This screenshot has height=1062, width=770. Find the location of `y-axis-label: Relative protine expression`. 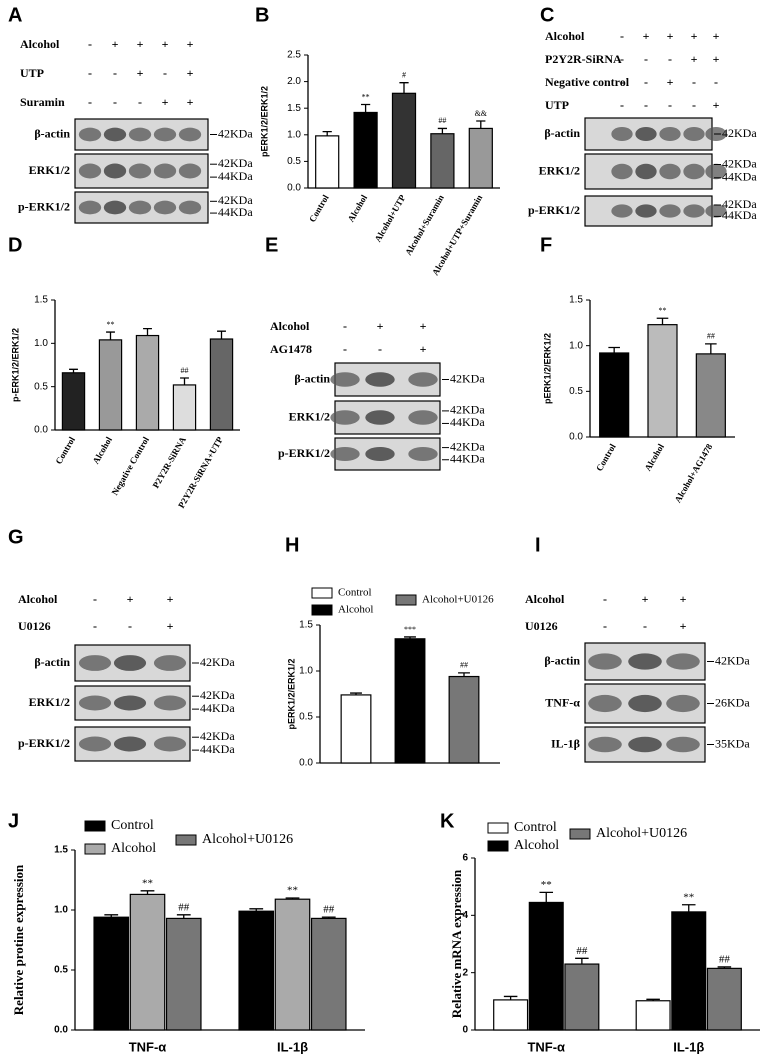

y-axis-label: Relative protine expression is located at coordinates (18, 939).